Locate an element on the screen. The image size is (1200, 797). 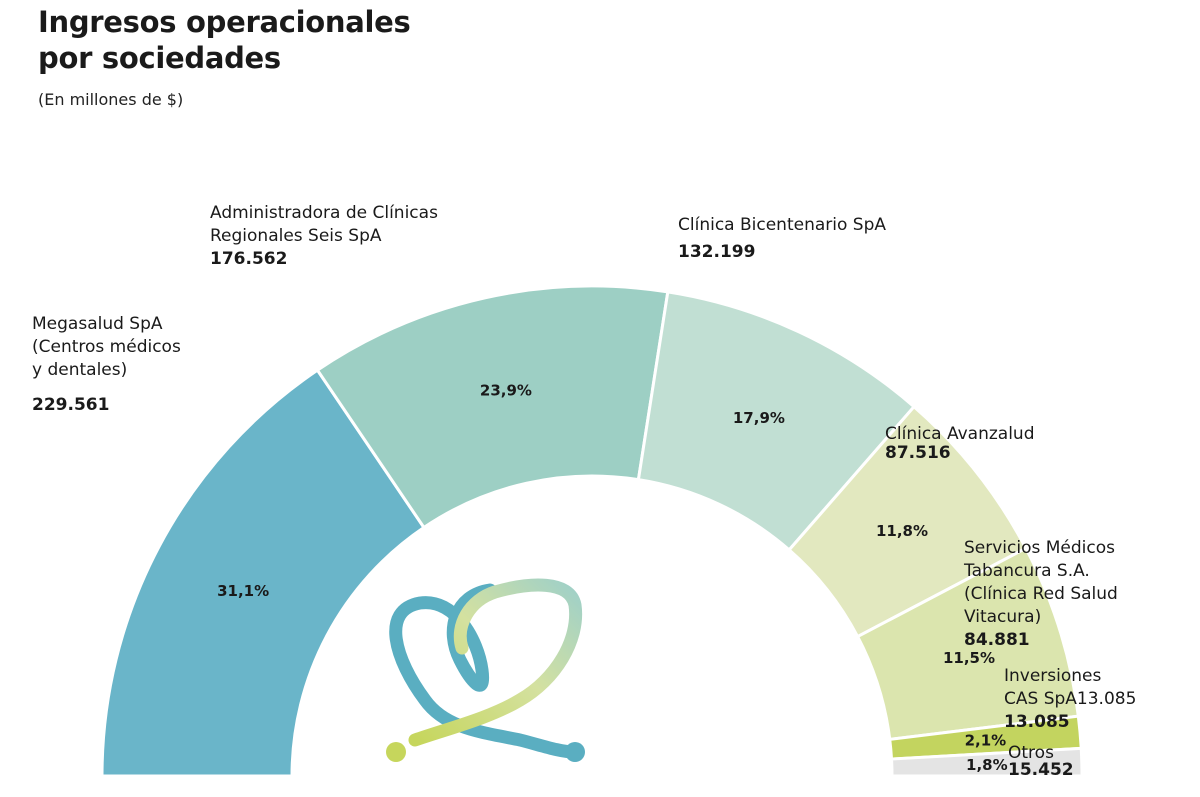
label-megasalud-value: 229.561 is located at coordinates (71, 405).